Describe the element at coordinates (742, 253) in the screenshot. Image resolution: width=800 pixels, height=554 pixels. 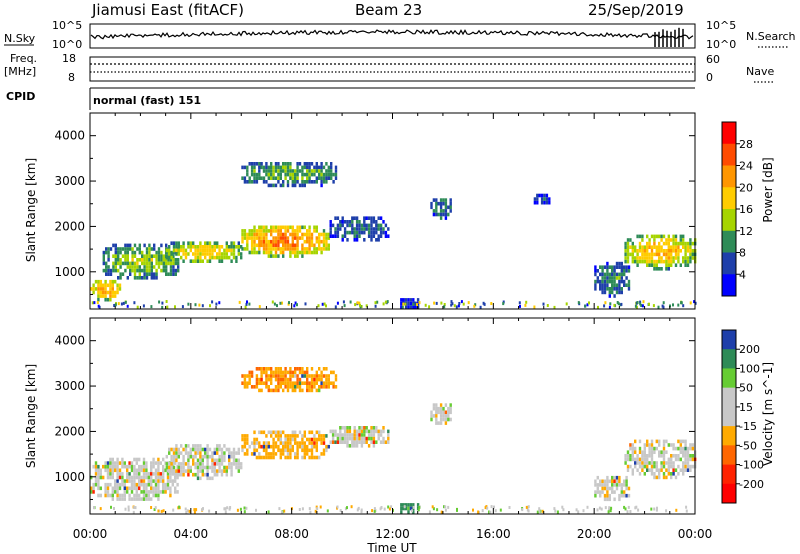
I see `power-tick-label: 8` at that location.